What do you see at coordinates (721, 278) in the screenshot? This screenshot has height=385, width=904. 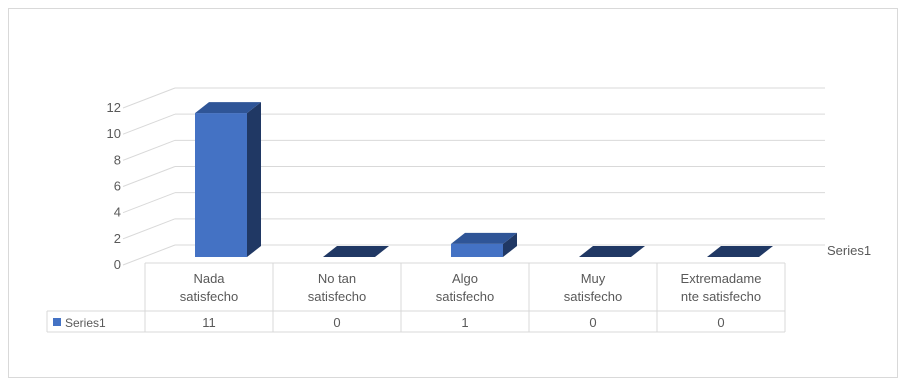 I see `category-label: Extremadame` at bounding box center [721, 278].